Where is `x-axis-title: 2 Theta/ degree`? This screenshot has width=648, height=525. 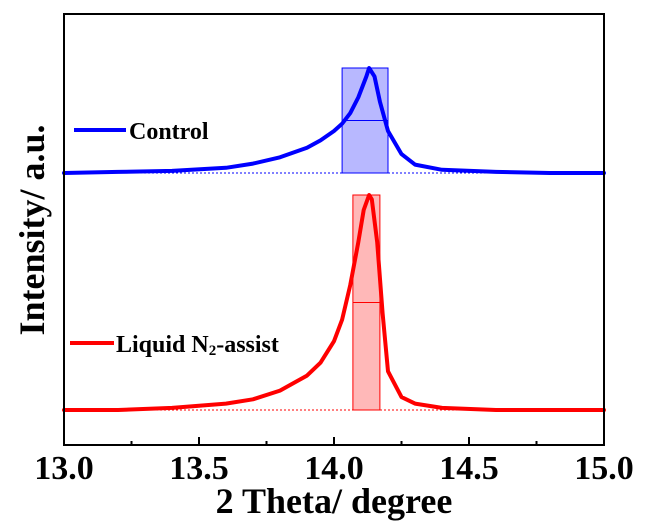
x-axis-title: 2 Theta/ degree is located at coordinates (334, 501).